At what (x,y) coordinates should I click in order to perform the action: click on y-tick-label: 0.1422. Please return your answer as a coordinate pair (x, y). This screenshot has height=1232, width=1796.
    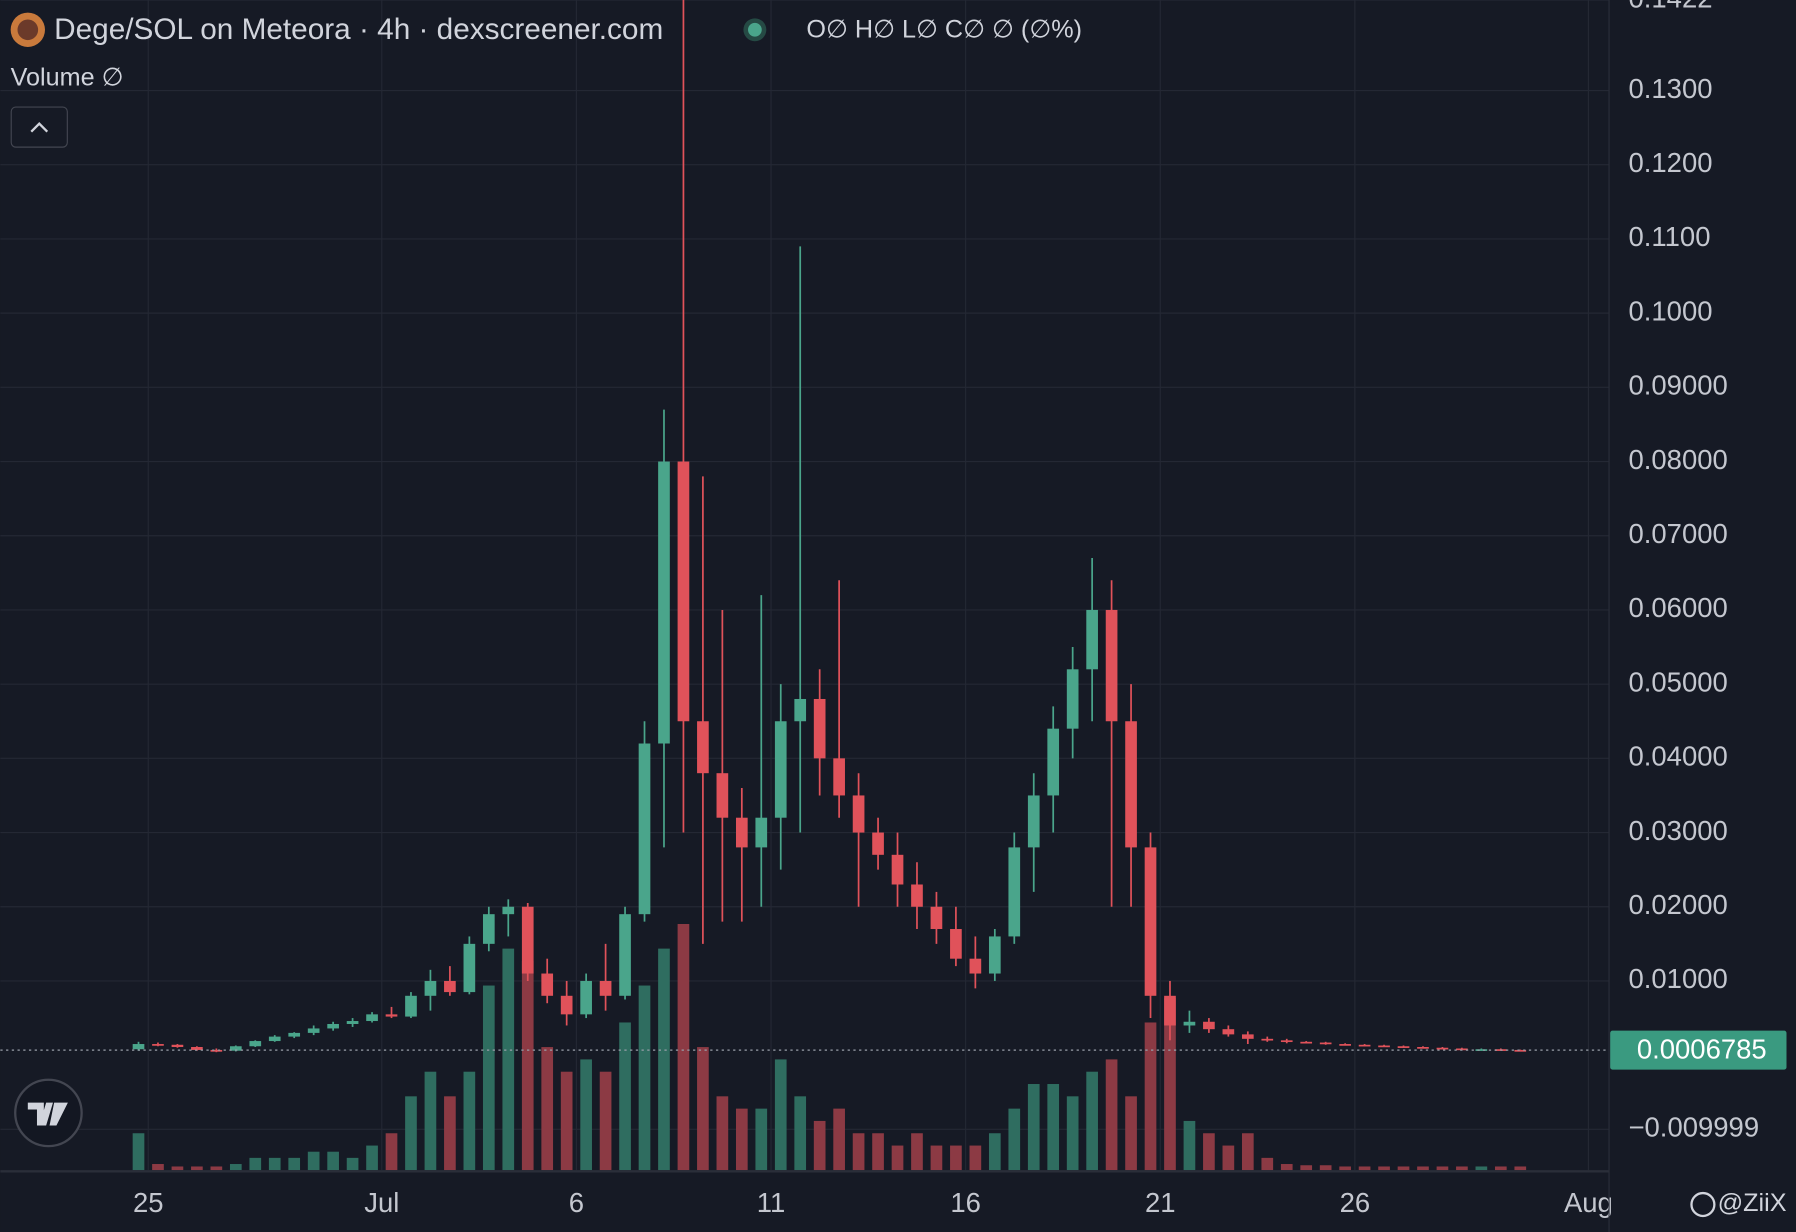
    Looking at the image, I should click on (1670, 6).